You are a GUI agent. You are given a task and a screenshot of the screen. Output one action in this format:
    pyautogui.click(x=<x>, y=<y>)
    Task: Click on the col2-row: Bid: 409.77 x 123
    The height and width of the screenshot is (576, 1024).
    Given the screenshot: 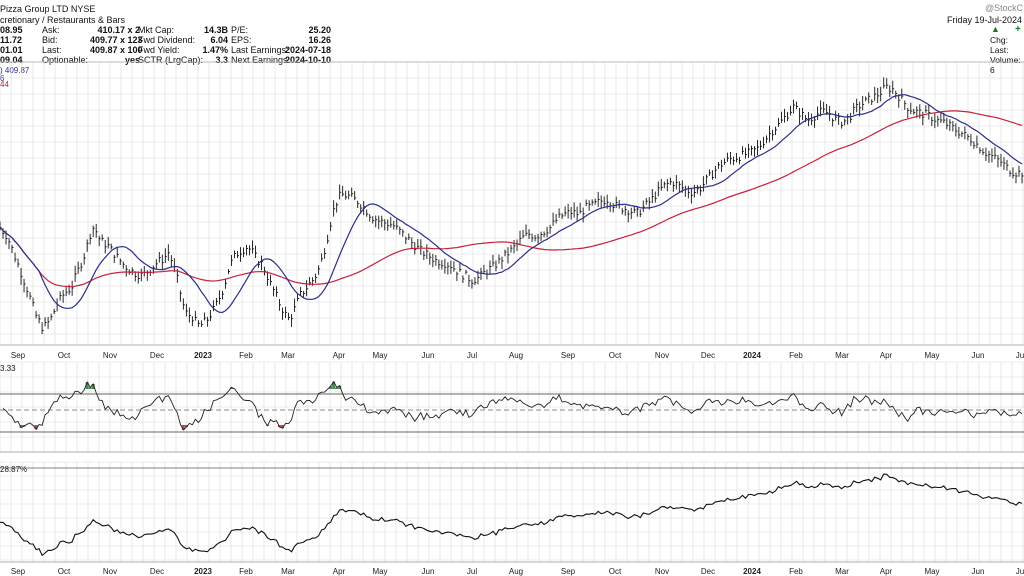 What is the action you would take?
    pyautogui.click(x=92, y=40)
    